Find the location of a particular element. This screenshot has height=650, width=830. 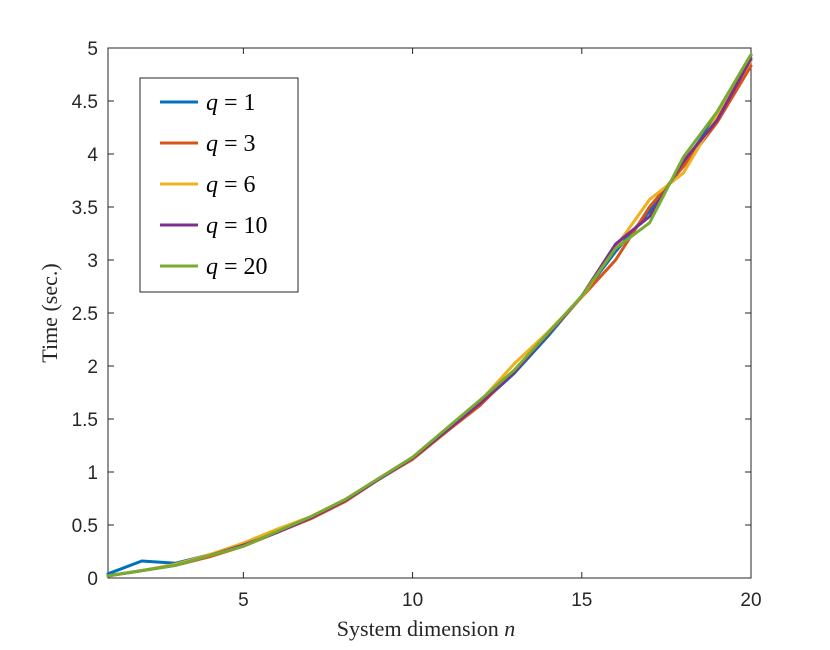

y-tick-label: 2.5 is located at coordinates (85, 314).